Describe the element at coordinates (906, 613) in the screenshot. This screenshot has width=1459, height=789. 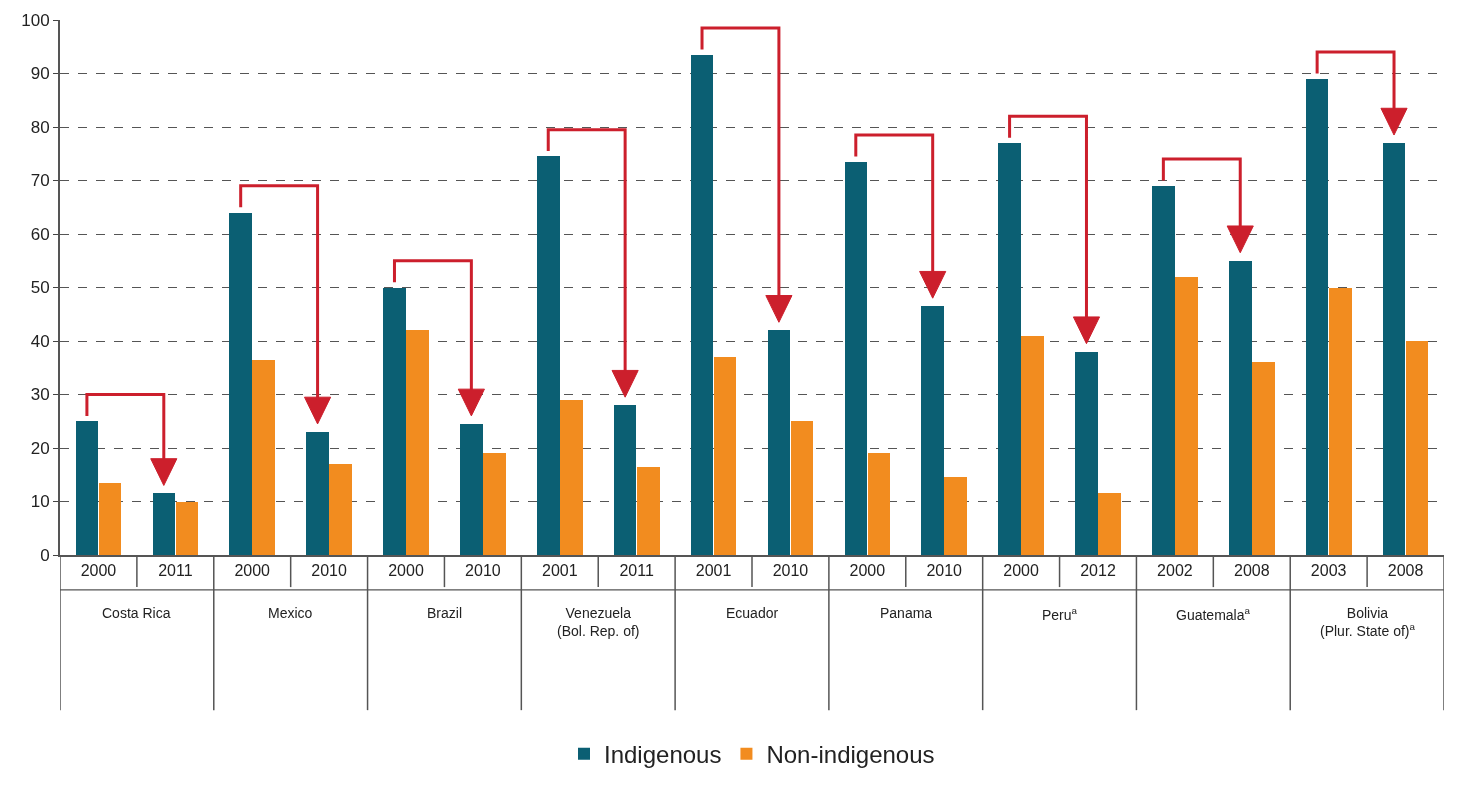
I see `text: Panama` at that location.